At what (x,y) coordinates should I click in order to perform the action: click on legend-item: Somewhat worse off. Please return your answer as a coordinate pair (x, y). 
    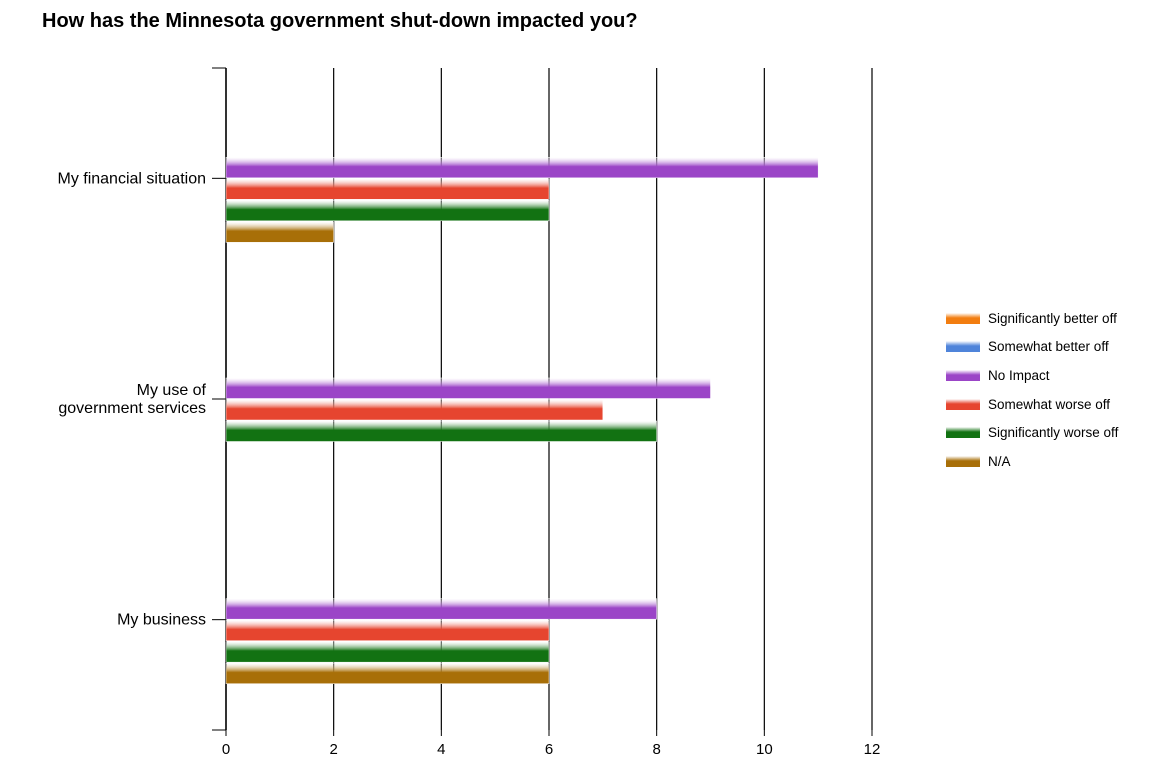
    Looking at the image, I should click on (1032, 404).